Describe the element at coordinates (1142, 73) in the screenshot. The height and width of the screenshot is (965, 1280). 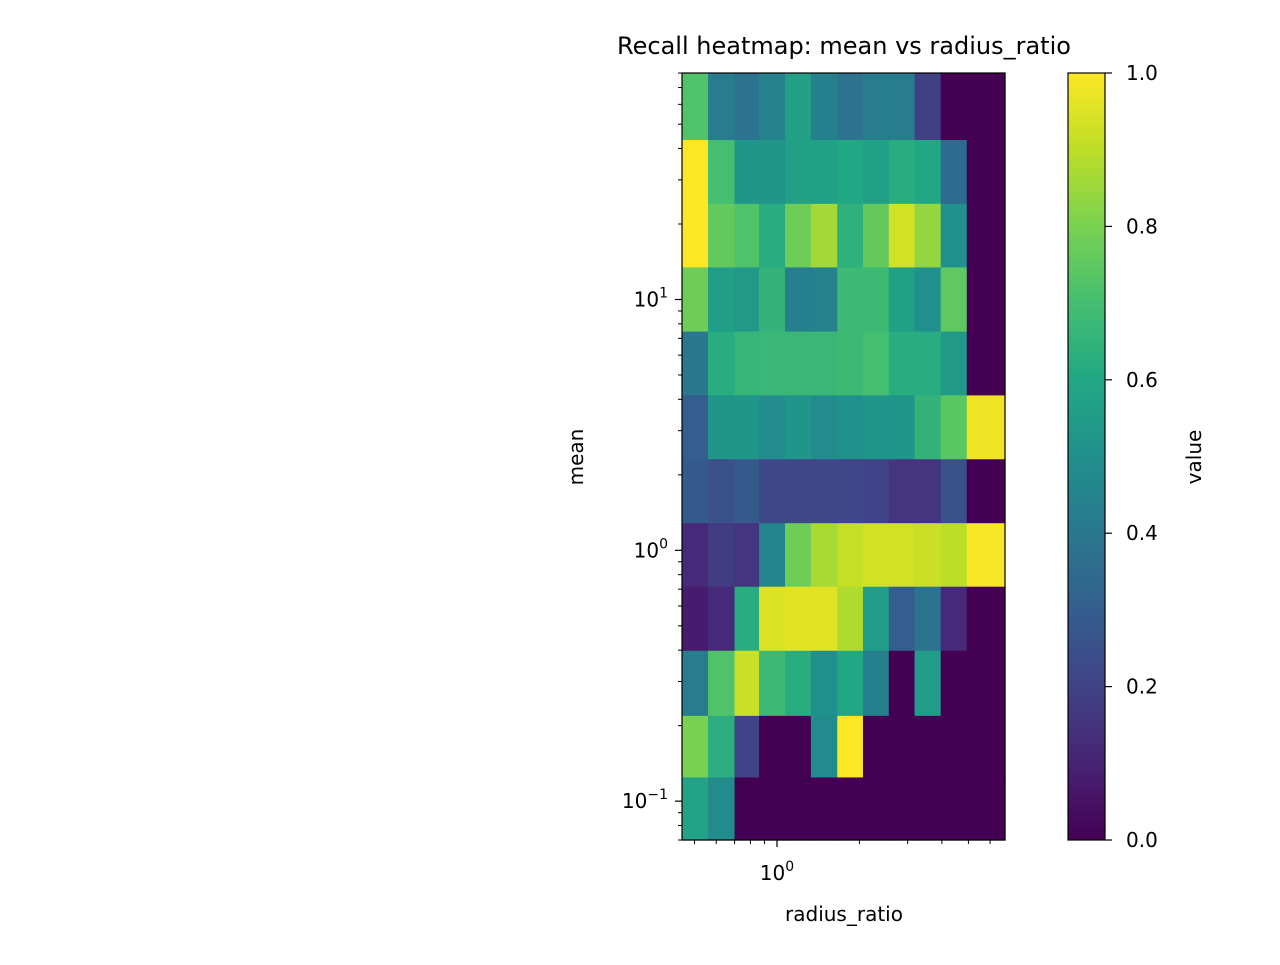
I see `colorbar-tick-label: 1.0` at that location.